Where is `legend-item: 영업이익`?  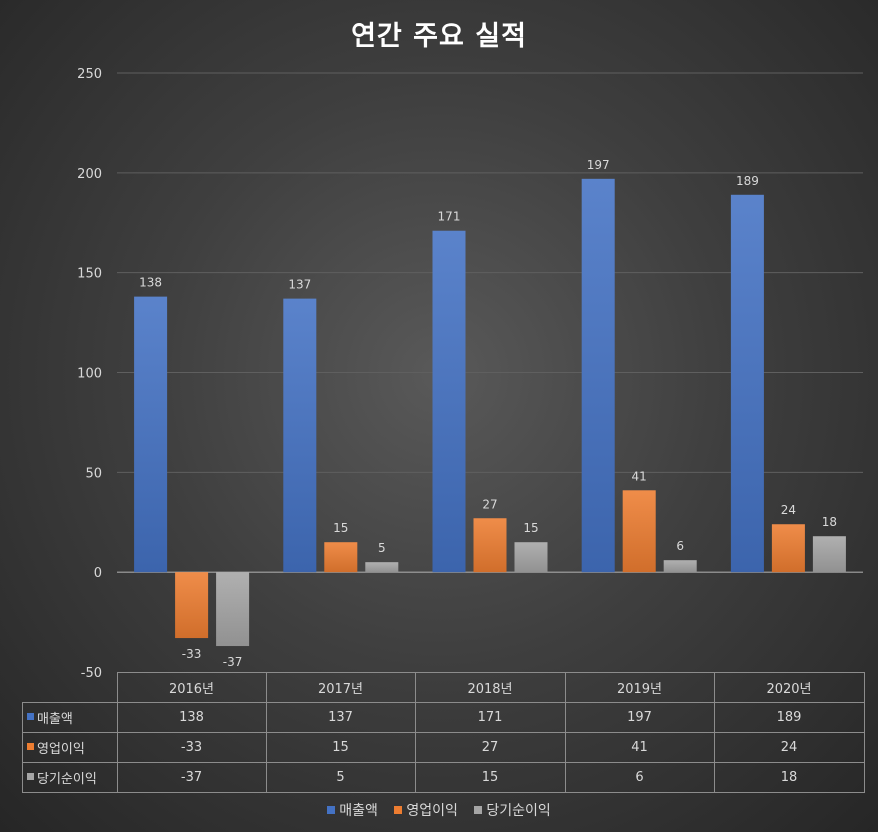 legend-item: 영업이익 is located at coordinates (426, 810).